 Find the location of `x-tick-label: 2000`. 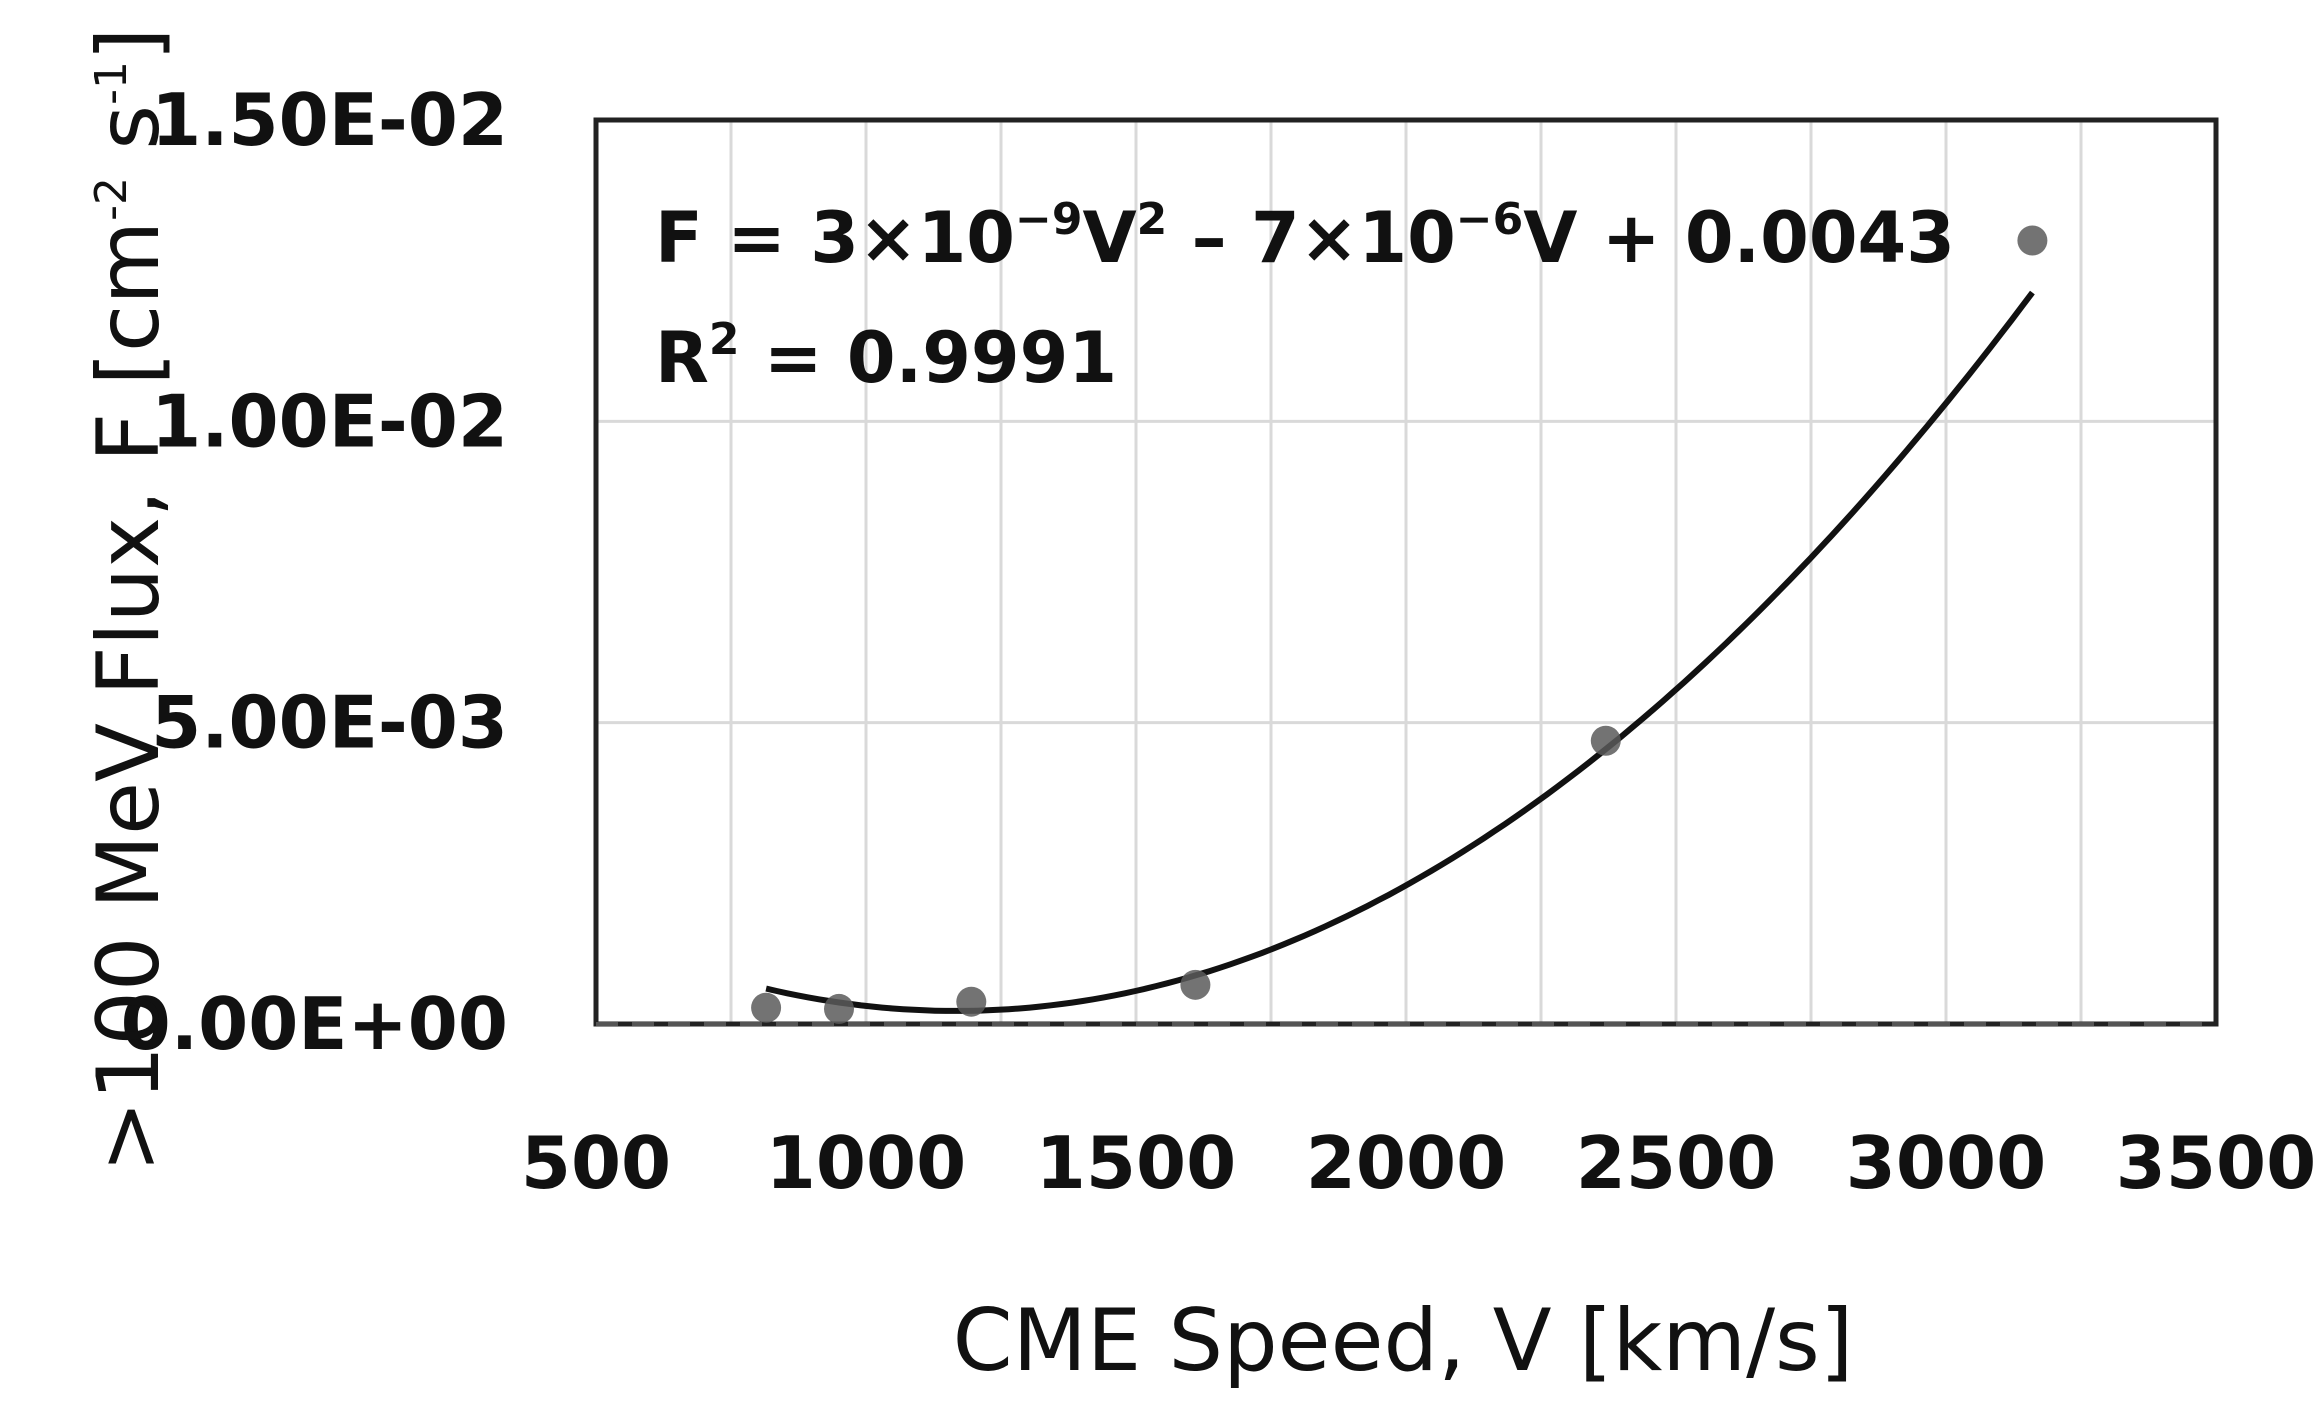

x-tick-label: 2000 is located at coordinates (1406, 1163).